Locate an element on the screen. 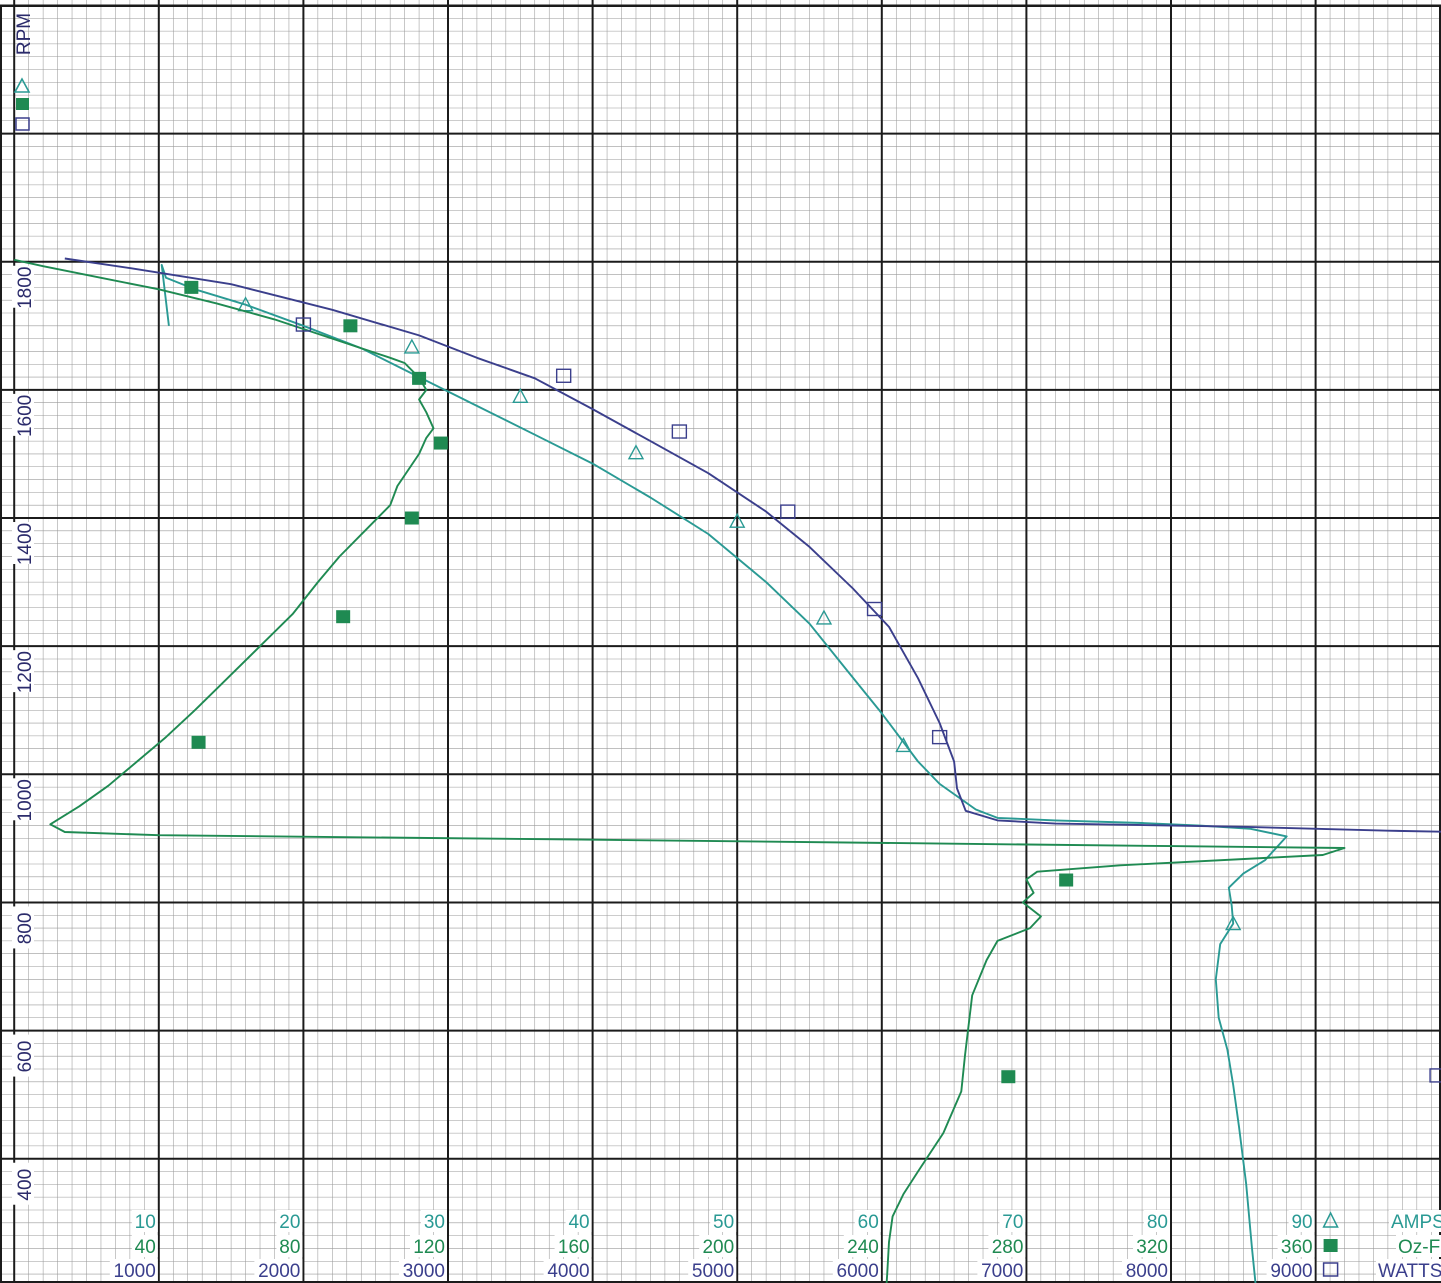  rpm-tick-label: 1400 is located at coordinates (25, 544).